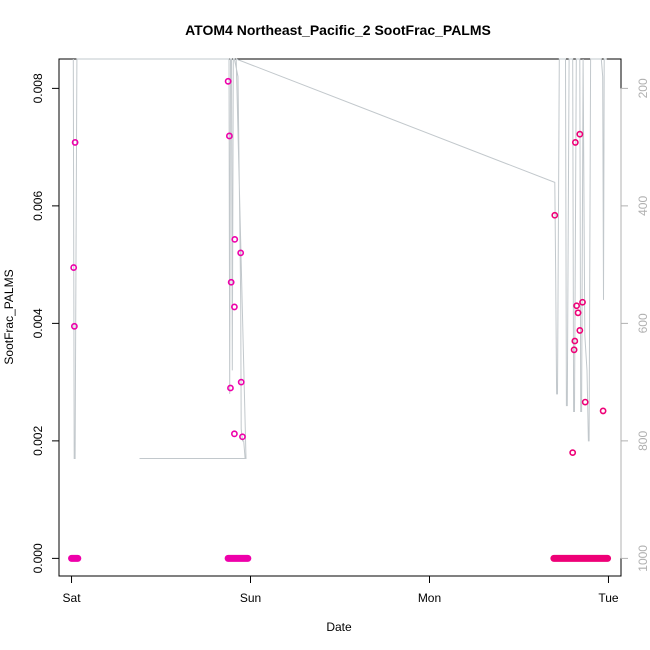  I want to click on right-tick-label: 600, so click(643, 323).